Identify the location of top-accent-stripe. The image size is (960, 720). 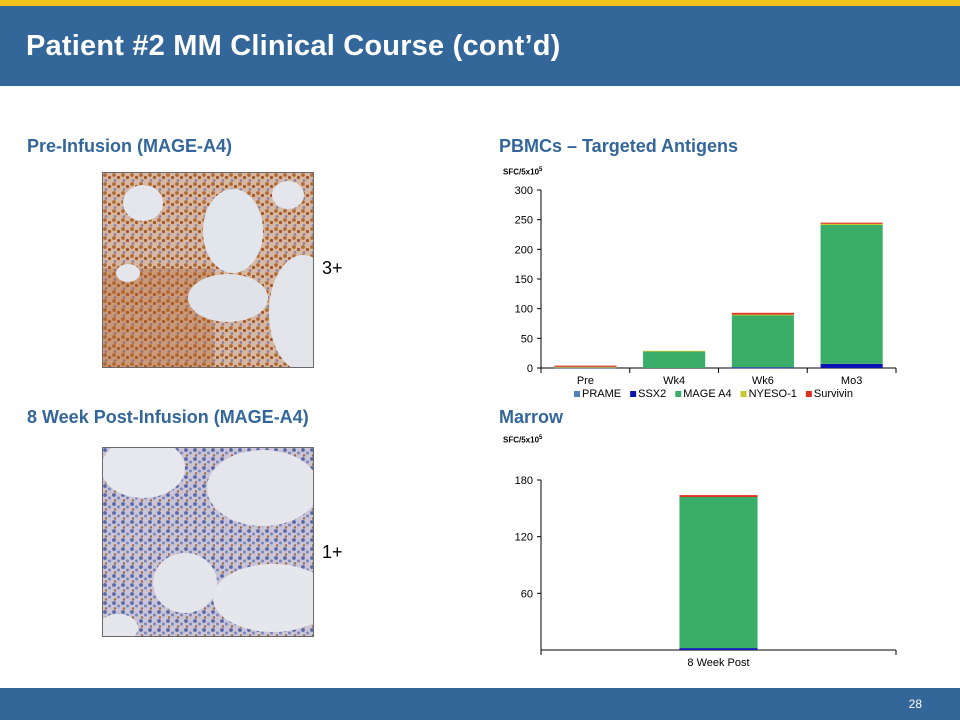
(480, 3).